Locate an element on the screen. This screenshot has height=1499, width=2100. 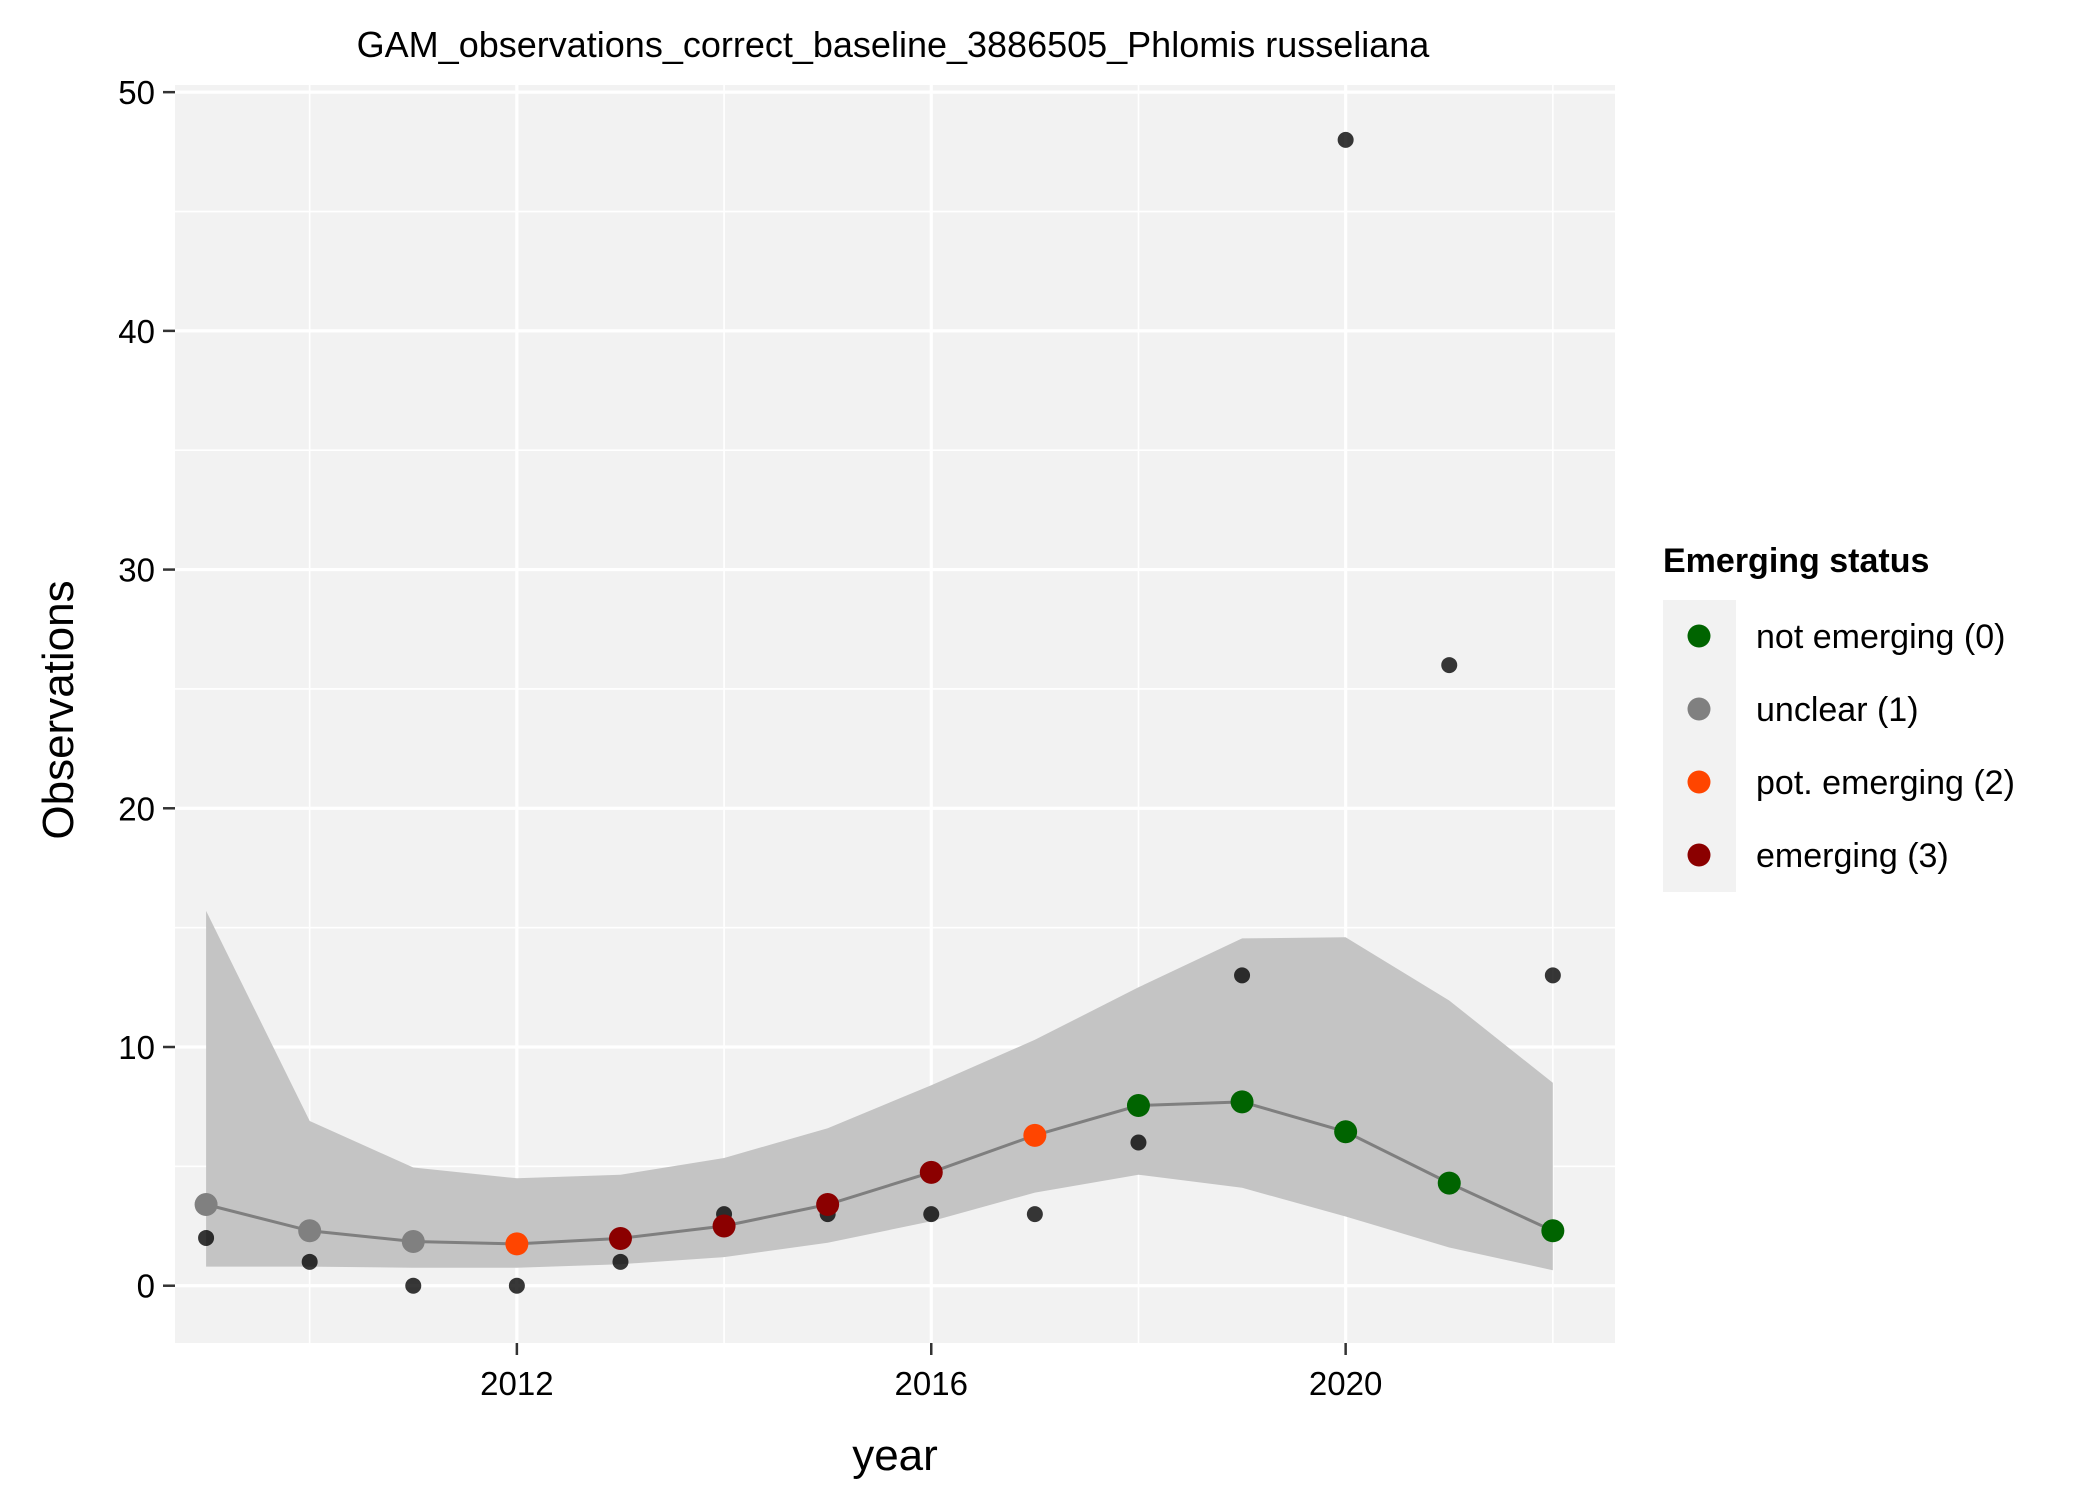
y-axis-title: Observations is located at coordinates (58, 709).